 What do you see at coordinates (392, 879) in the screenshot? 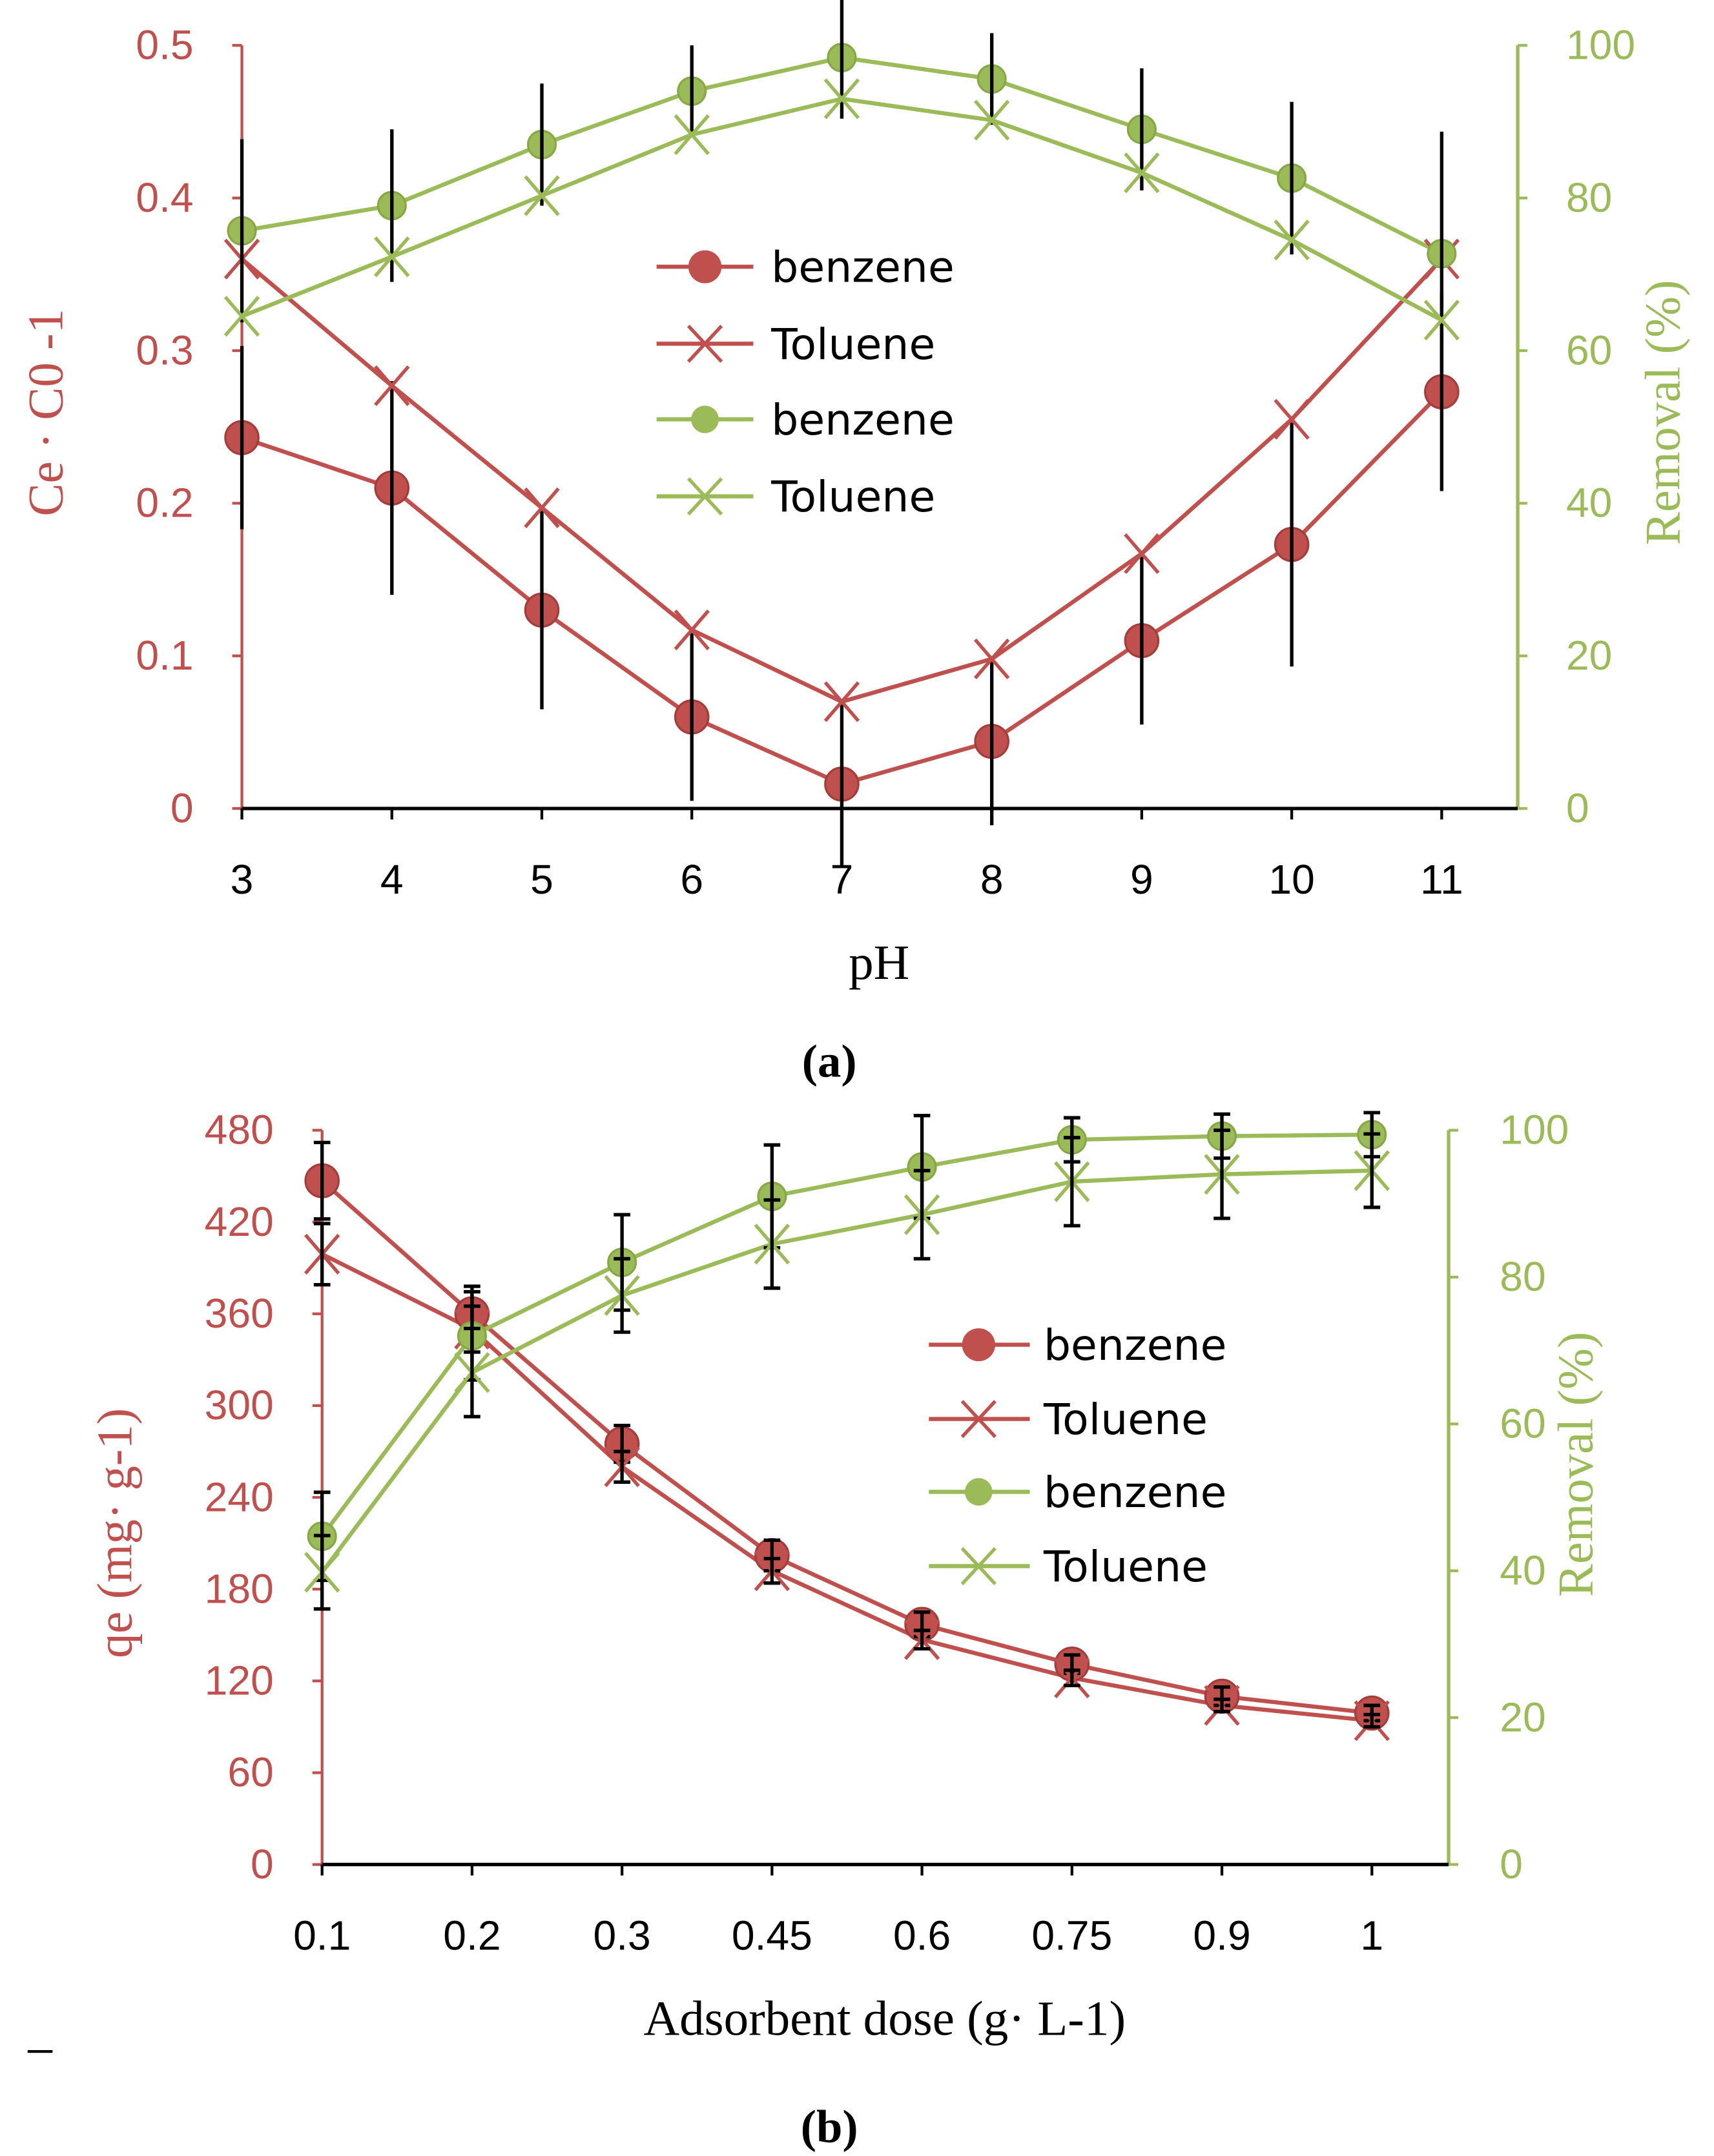
I see `x-tick-label: 4` at bounding box center [392, 879].